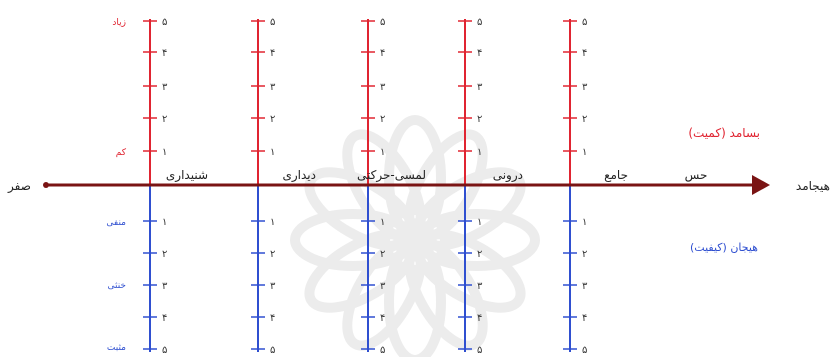 This screenshot has width=832, height=357. I want to click on lower-scale-label-positive: مثبت, so click(116, 348).